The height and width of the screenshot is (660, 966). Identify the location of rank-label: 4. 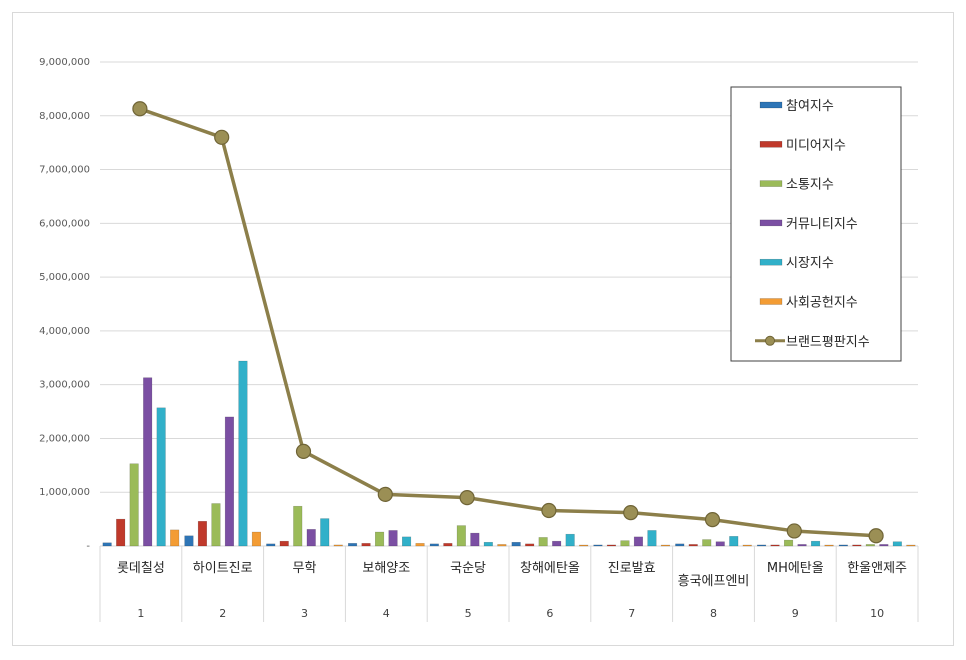
(386, 613).